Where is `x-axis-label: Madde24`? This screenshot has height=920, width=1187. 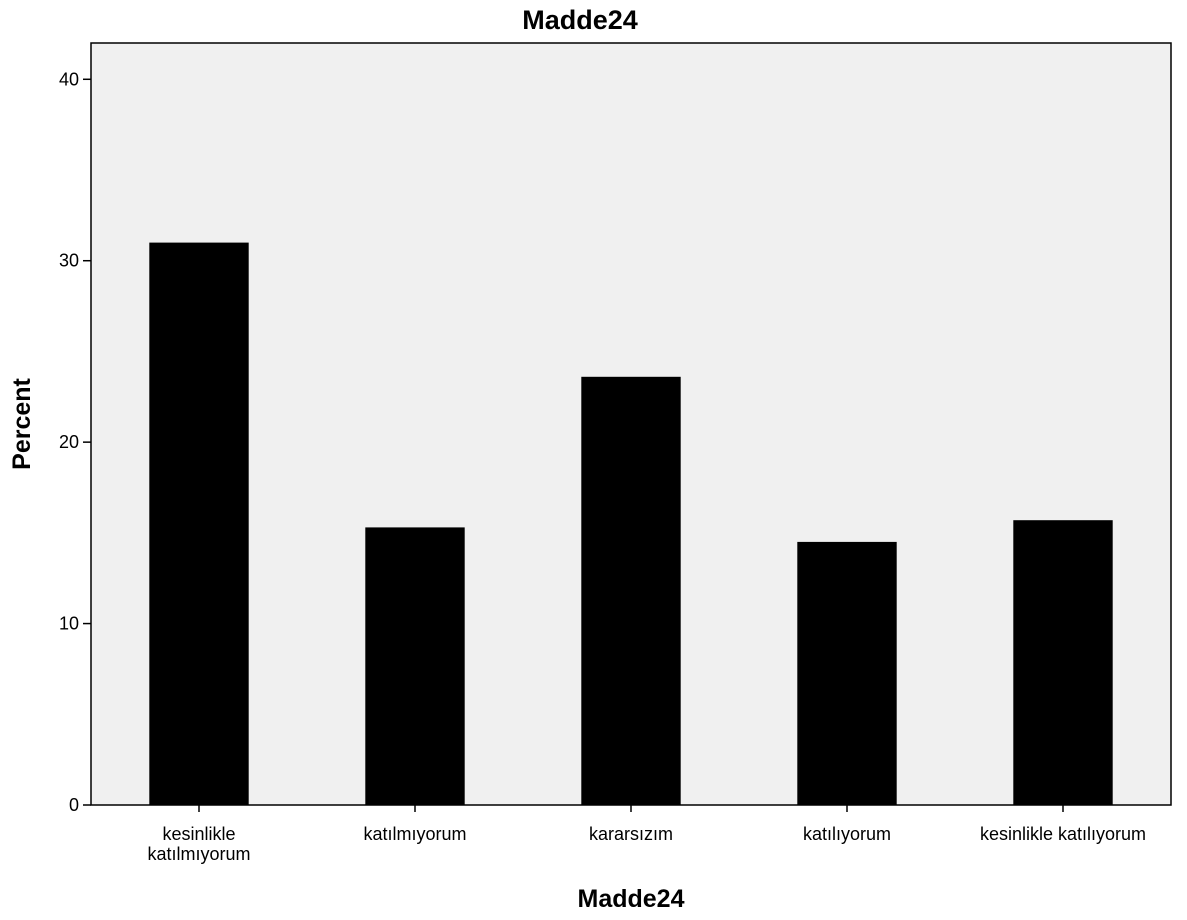 x-axis-label: Madde24 is located at coordinates (631, 899).